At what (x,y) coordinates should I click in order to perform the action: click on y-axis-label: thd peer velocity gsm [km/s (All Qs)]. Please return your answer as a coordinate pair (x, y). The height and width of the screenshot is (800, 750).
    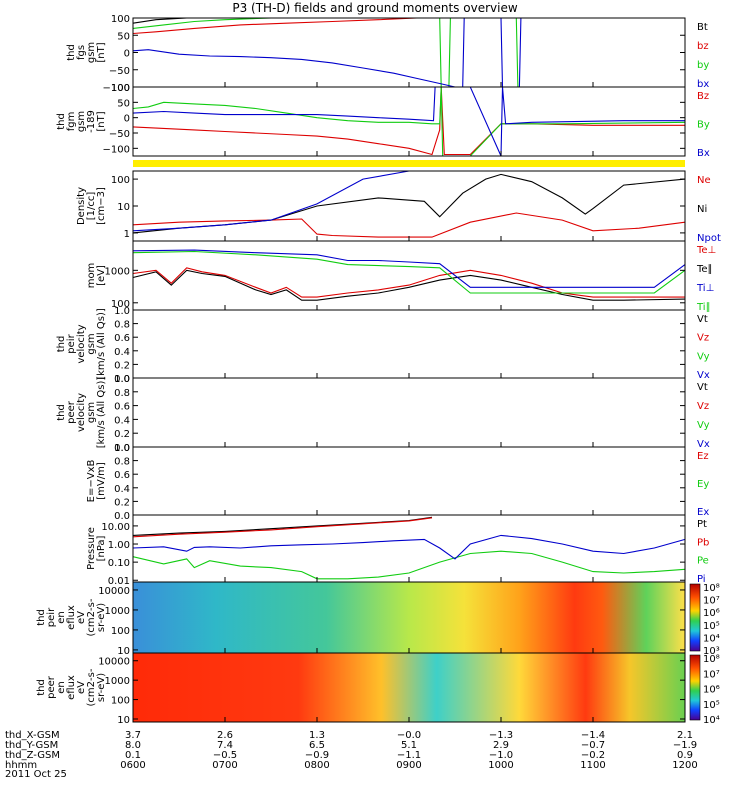
    Looking at the image, I should click on (81, 413).